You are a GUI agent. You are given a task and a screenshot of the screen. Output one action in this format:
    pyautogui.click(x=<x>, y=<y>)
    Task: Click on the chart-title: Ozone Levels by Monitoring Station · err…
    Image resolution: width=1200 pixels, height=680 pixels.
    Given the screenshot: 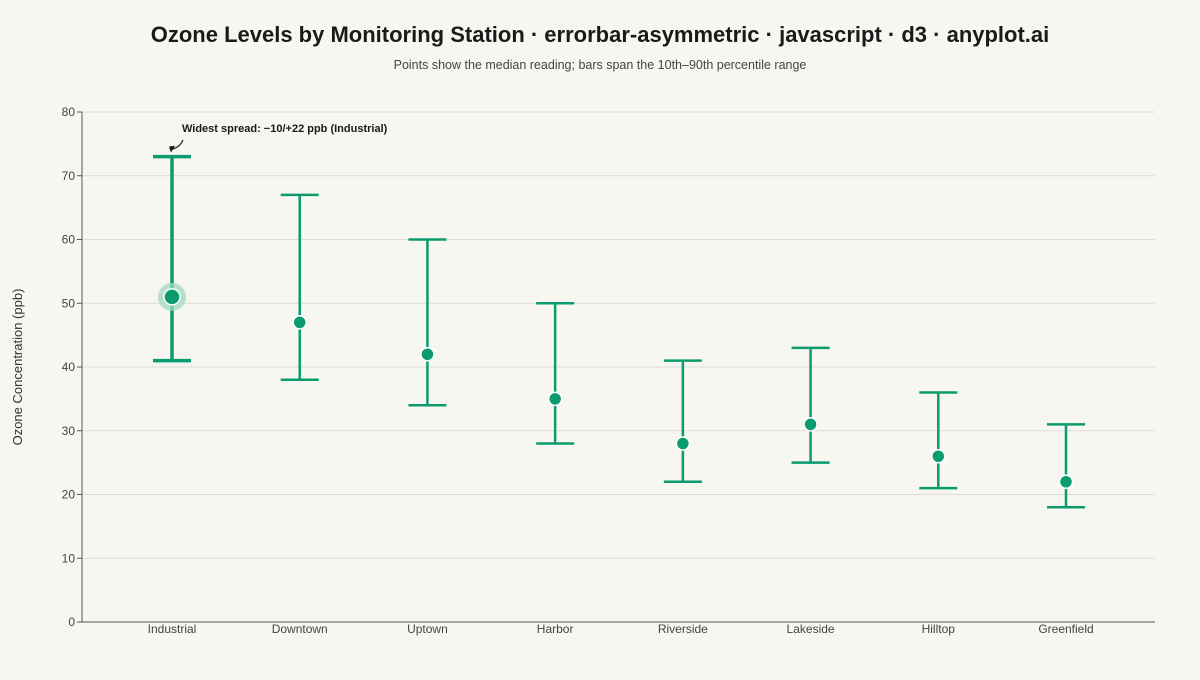 What is the action you would take?
    pyautogui.click(x=600, y=34)
    